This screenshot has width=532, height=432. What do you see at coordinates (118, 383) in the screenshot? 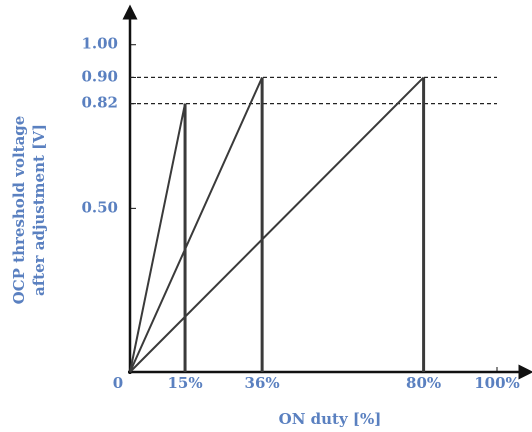
I see `x-tick-label: 0` at bounding box center [118, 383].